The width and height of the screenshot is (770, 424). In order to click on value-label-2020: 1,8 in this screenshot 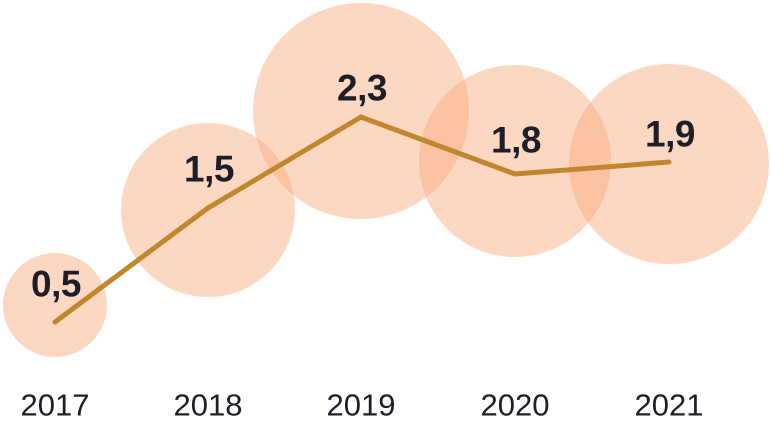, I will do `click(516, 140)`.